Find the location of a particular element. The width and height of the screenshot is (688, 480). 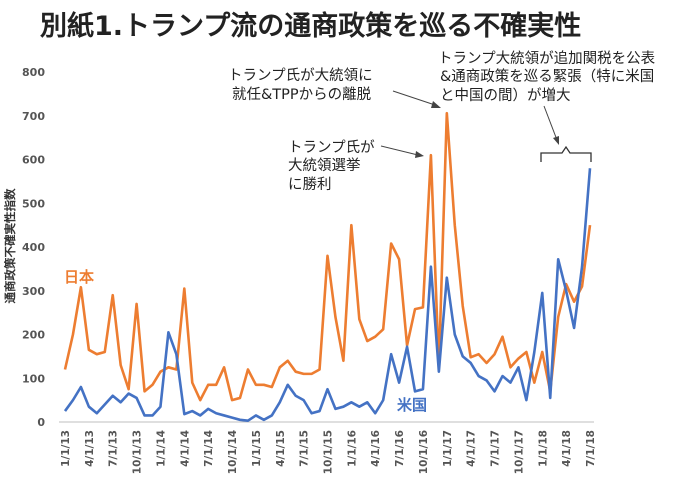

annotation-tariffs-line-1: トランプ大統領が追加関税を公表 is located at coordinates (547, 58).